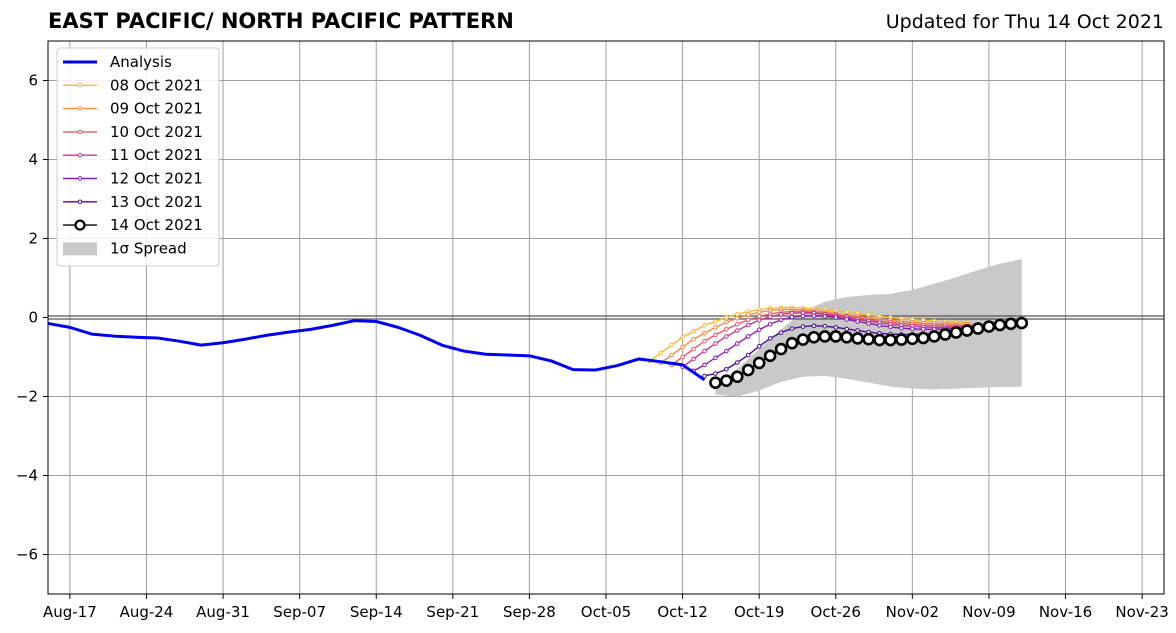 This screenshot has height=633, width=1176. What do you see at coordinates (141, 62) in the screenshot?
I see `legend-label: Analysis` at bounding box center [141, 62].